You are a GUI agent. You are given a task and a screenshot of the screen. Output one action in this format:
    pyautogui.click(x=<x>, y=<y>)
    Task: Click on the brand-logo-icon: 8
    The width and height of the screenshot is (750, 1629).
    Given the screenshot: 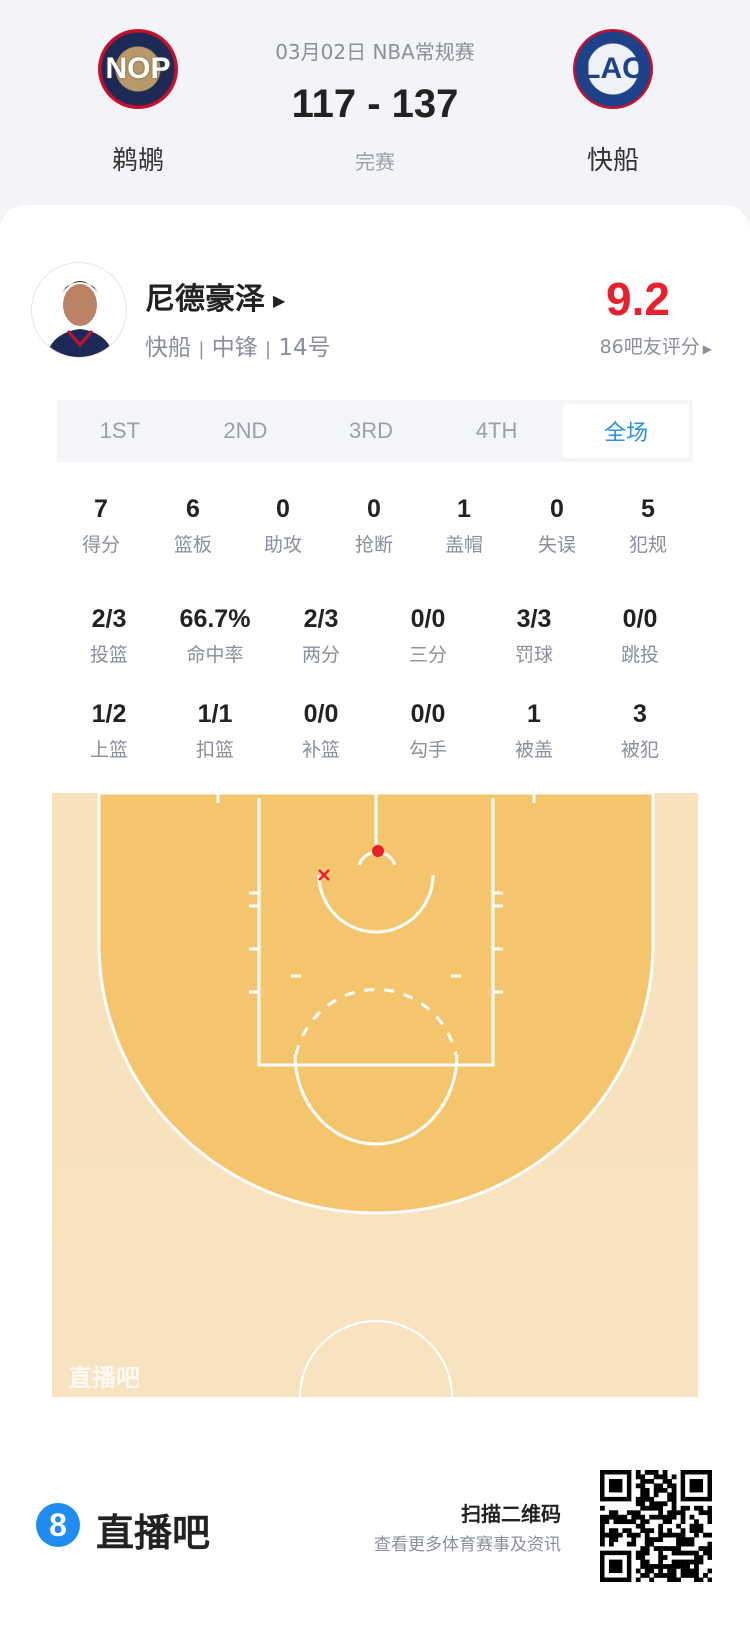 What is the action you would take?
    pyautogui.click(x=58, y=1525)
    